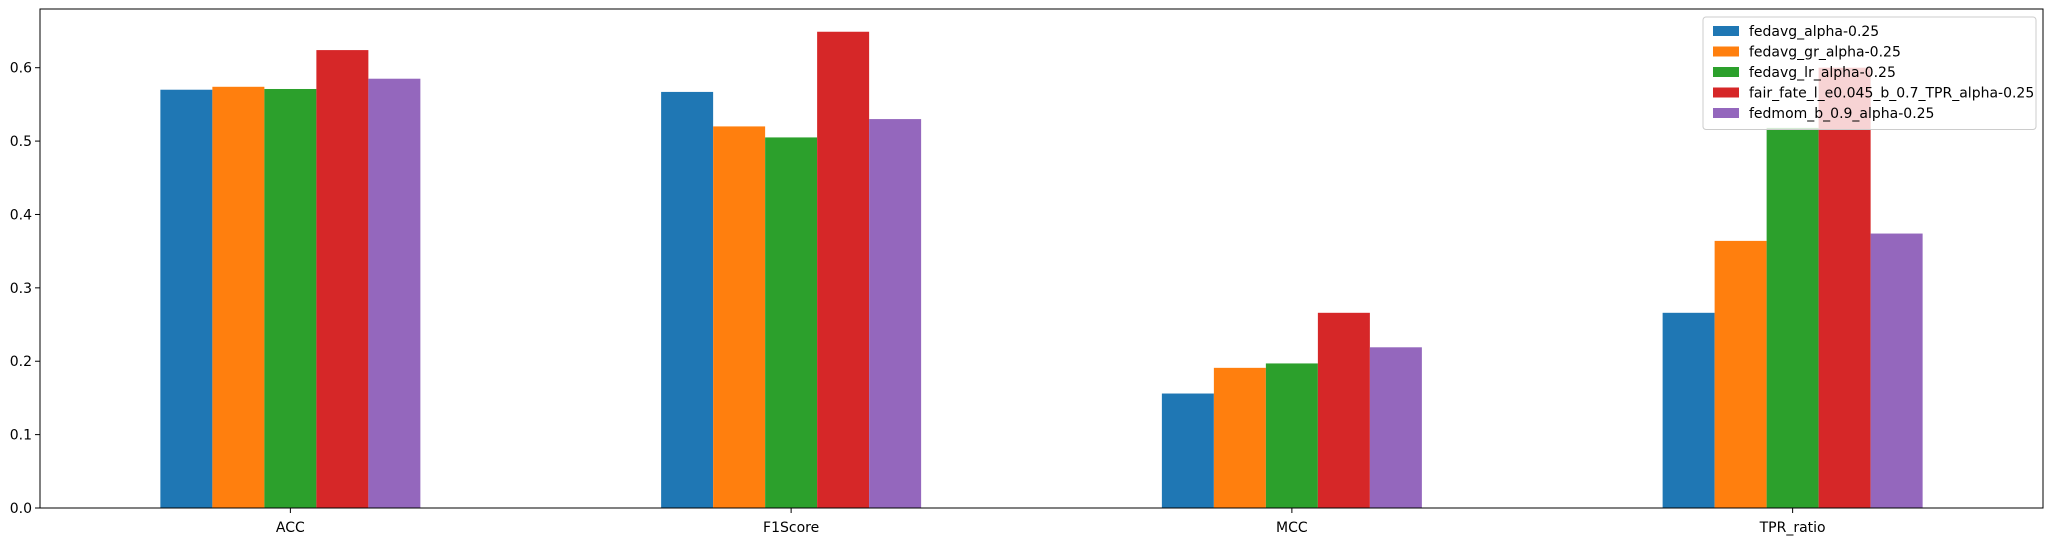 Image resolution: width=2051 pixels, height=547 pixels. I want to click on x-tick-label: MCC, so click(1292, 528).